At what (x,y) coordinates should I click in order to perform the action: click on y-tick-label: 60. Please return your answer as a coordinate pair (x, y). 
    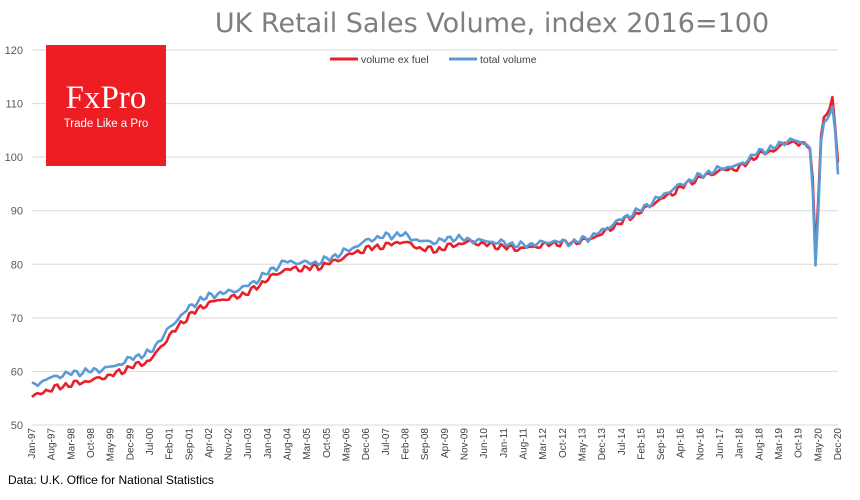
    Looking at the image, I should click on (17, 372).